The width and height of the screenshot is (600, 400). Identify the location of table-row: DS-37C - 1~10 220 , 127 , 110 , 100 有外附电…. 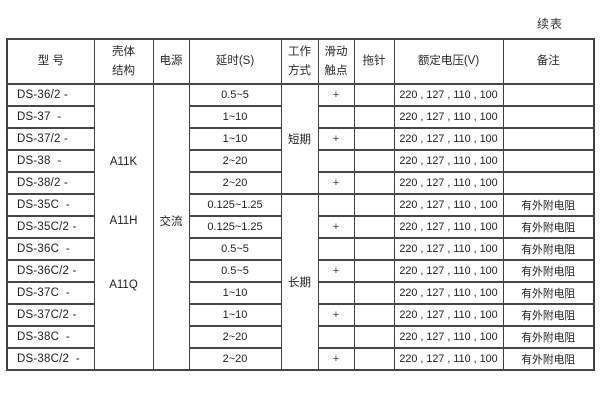
(300, 293).